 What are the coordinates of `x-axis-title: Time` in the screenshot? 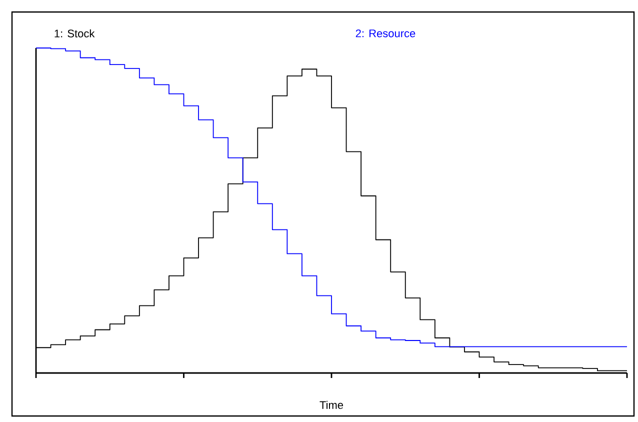 It's located at (332, 404).